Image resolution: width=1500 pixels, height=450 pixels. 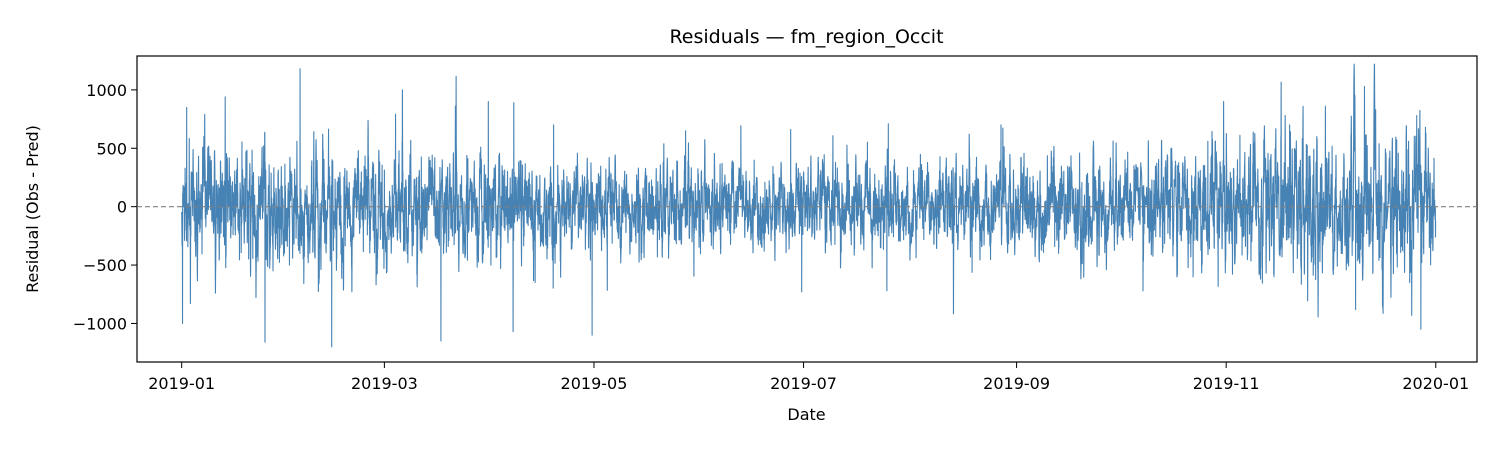 What do you see at coordinates (106, 90) in the screenshot?
I see `y-tick-label: 1000` at bounding box center [106, 90].